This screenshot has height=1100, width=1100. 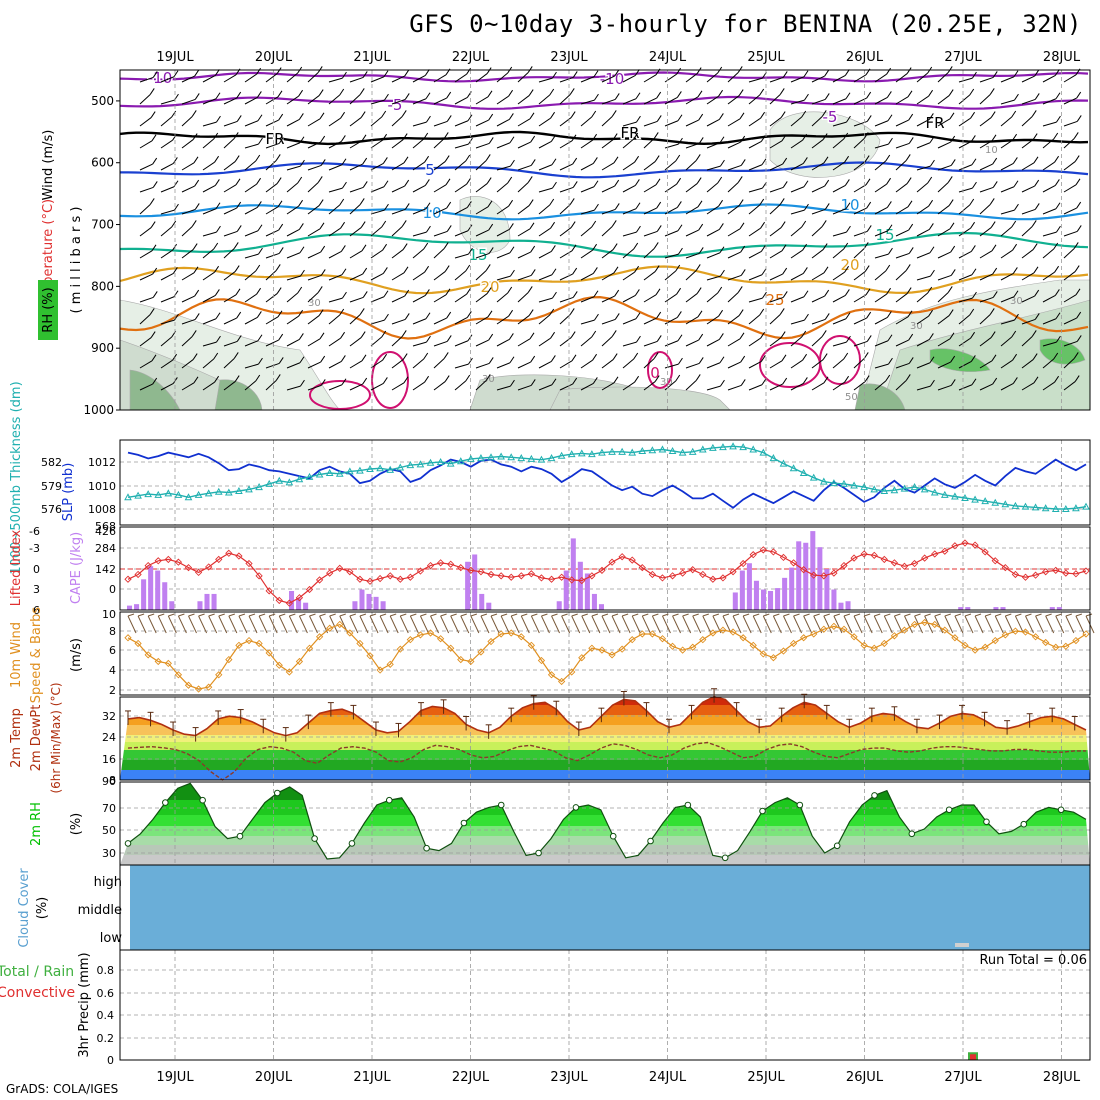 What do you see at coordinates (37, 993) in the screenshot?
I see `precip-convective-label: Convective` at bounding box center [37, 993].